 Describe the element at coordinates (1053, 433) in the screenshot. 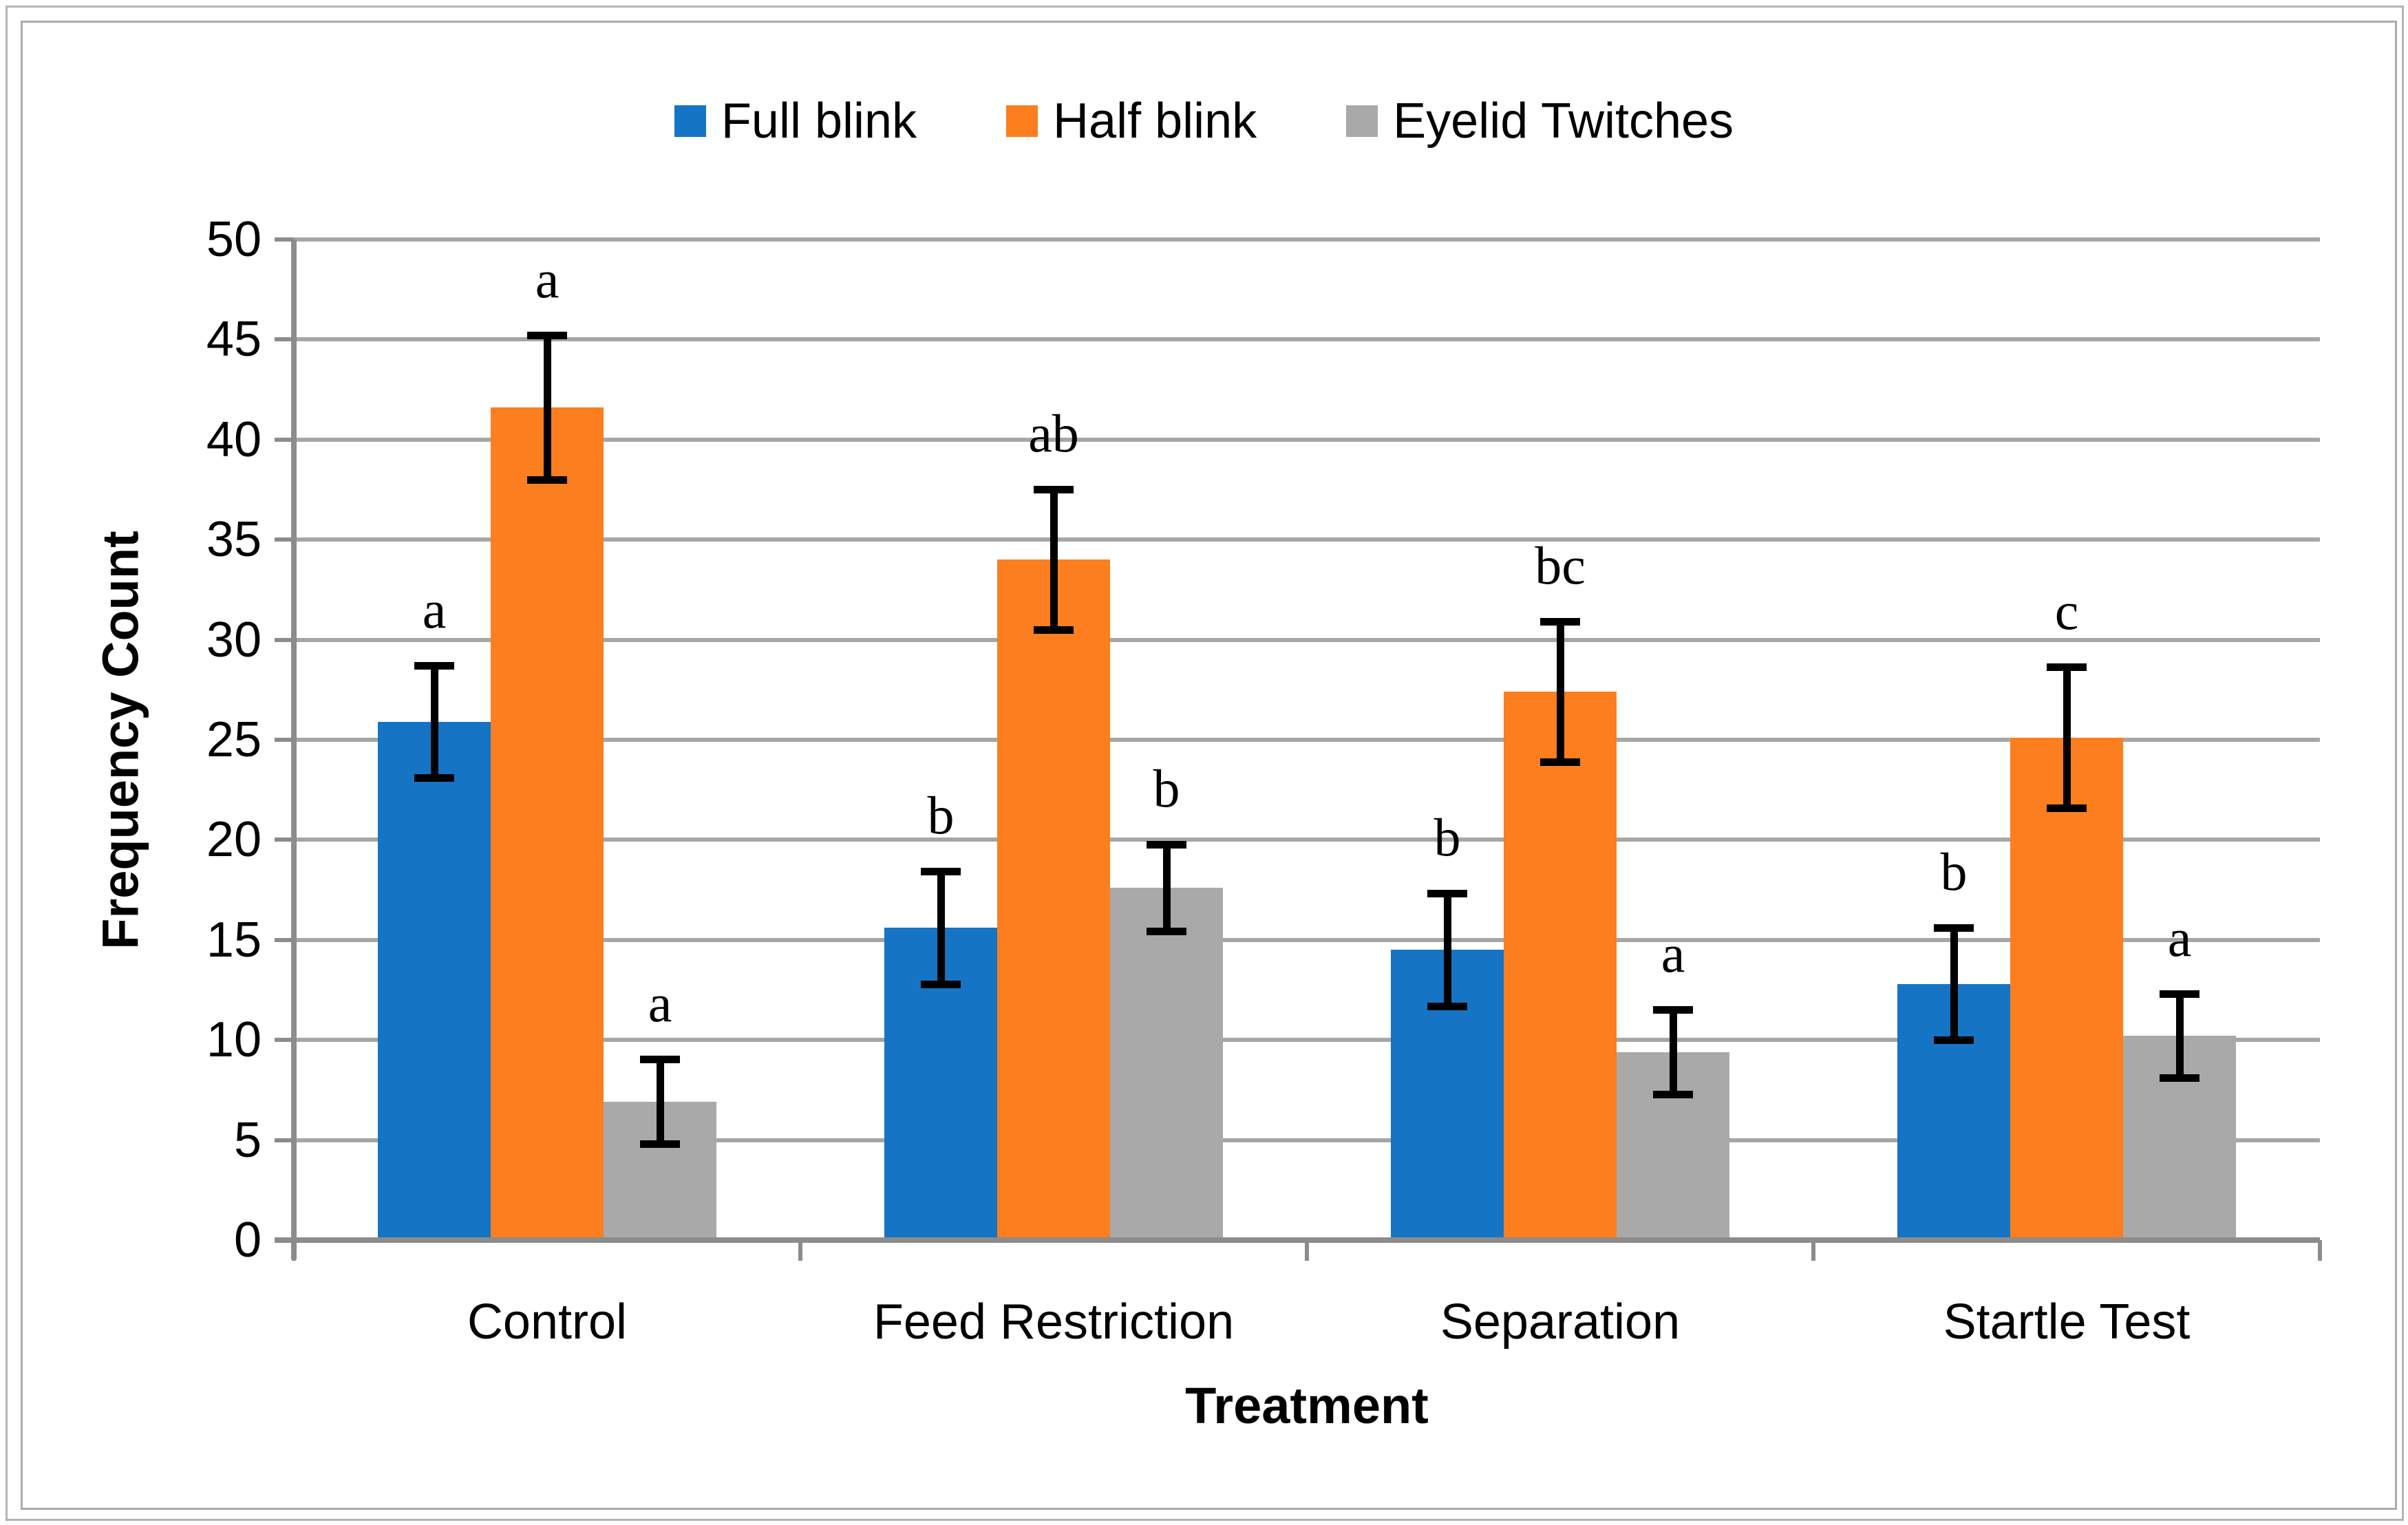

I see `significance-letter: ab` at that location.